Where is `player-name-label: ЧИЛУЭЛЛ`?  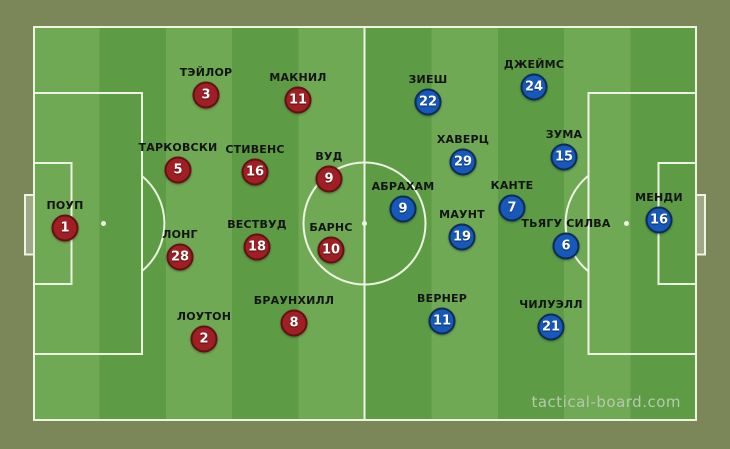 player-name-label: ЧИЛУЭЛЛ is located at coordinates (551, 304).